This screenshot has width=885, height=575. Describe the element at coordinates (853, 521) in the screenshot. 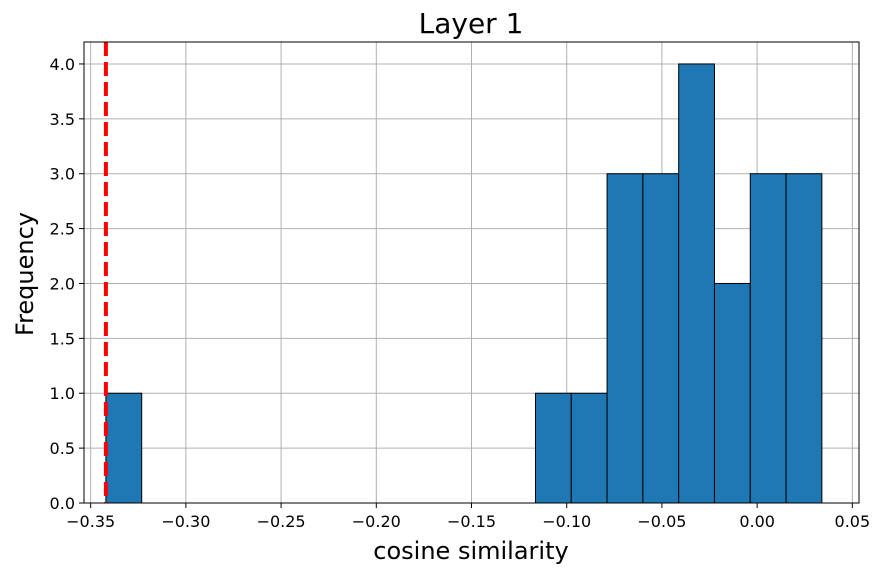

I see `x-tick-label: 0.05` at that location.